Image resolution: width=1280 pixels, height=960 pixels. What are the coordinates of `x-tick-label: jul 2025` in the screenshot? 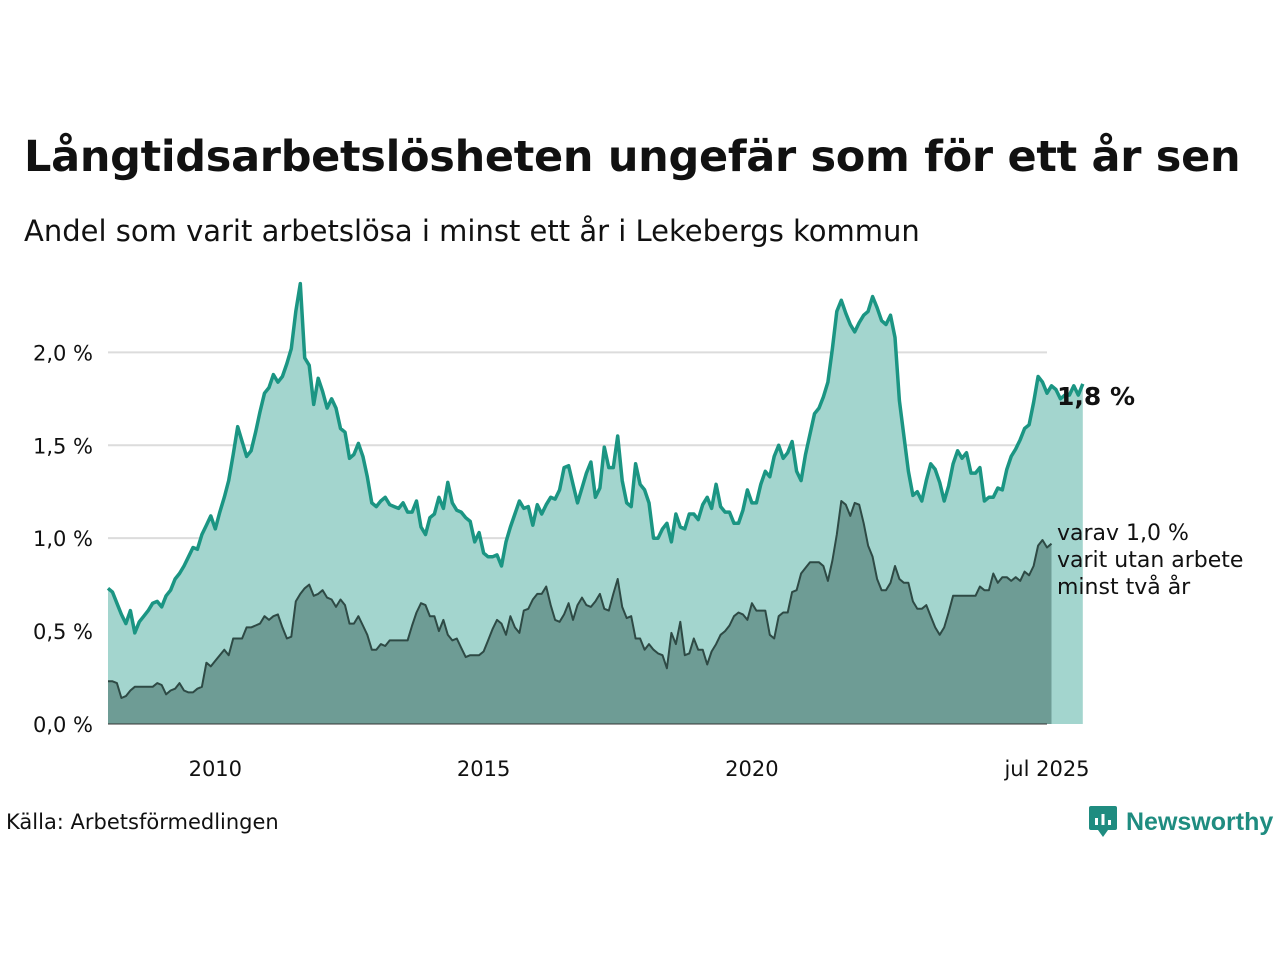 It's located at (1046, 769).